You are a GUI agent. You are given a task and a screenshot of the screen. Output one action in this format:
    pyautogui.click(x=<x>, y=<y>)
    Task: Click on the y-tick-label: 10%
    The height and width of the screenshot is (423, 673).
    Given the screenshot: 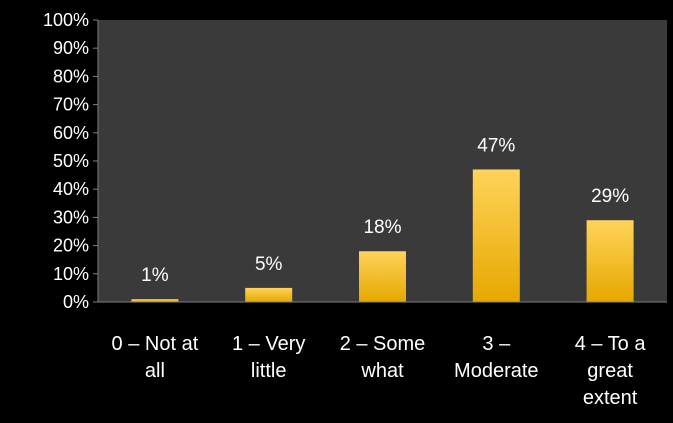 What is the action you would take?
    pyautogui.click(x=71, y=274)
    